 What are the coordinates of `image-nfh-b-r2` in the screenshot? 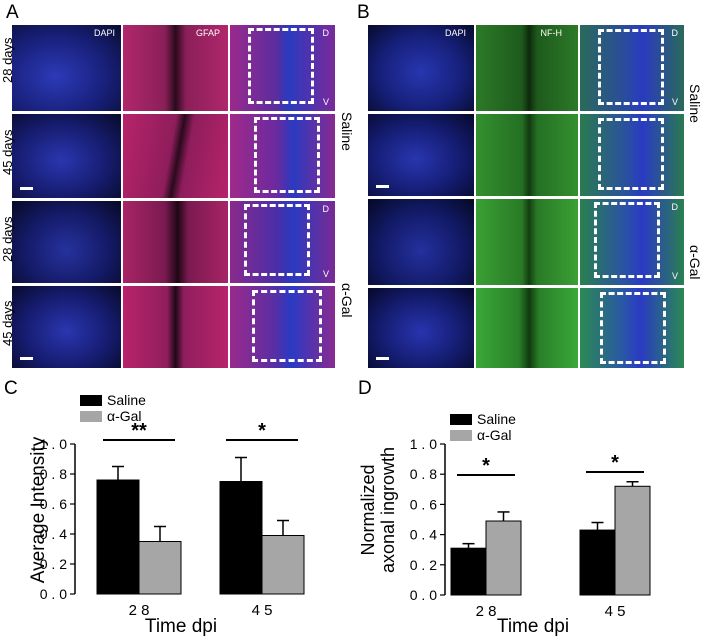 It's located at (527, 155).